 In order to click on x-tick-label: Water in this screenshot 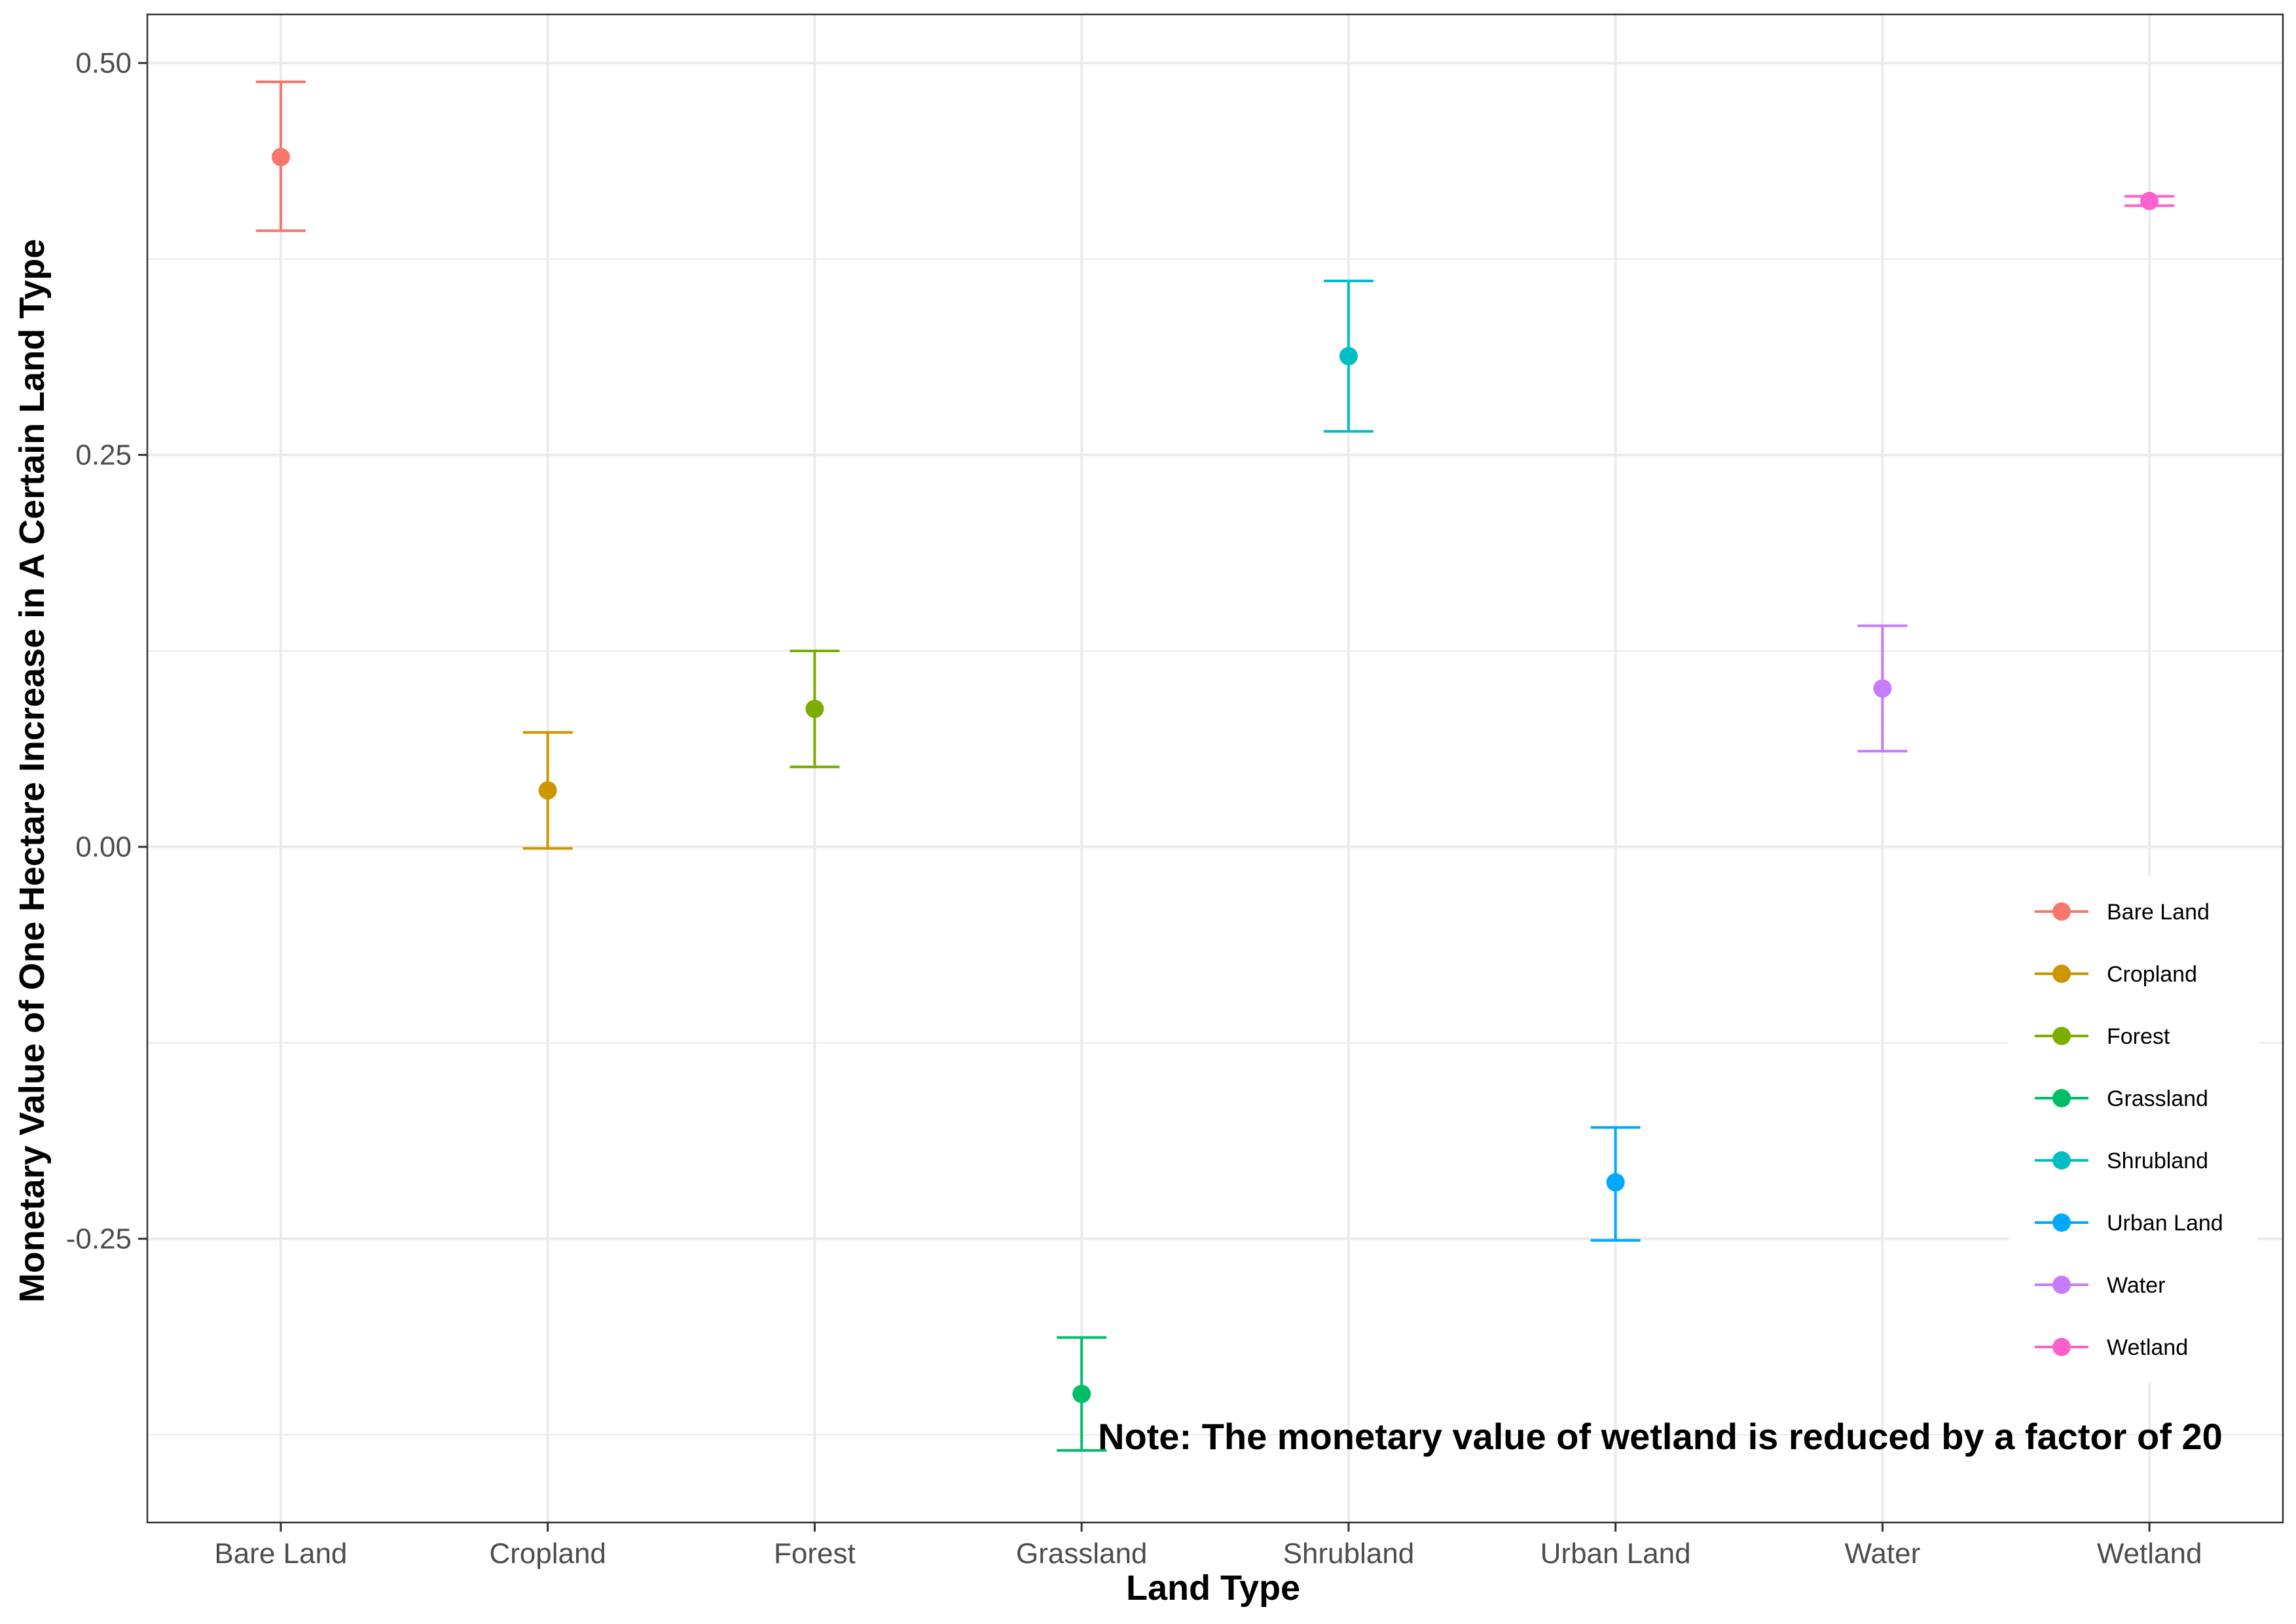, I will do `click(1883, 1554)`.